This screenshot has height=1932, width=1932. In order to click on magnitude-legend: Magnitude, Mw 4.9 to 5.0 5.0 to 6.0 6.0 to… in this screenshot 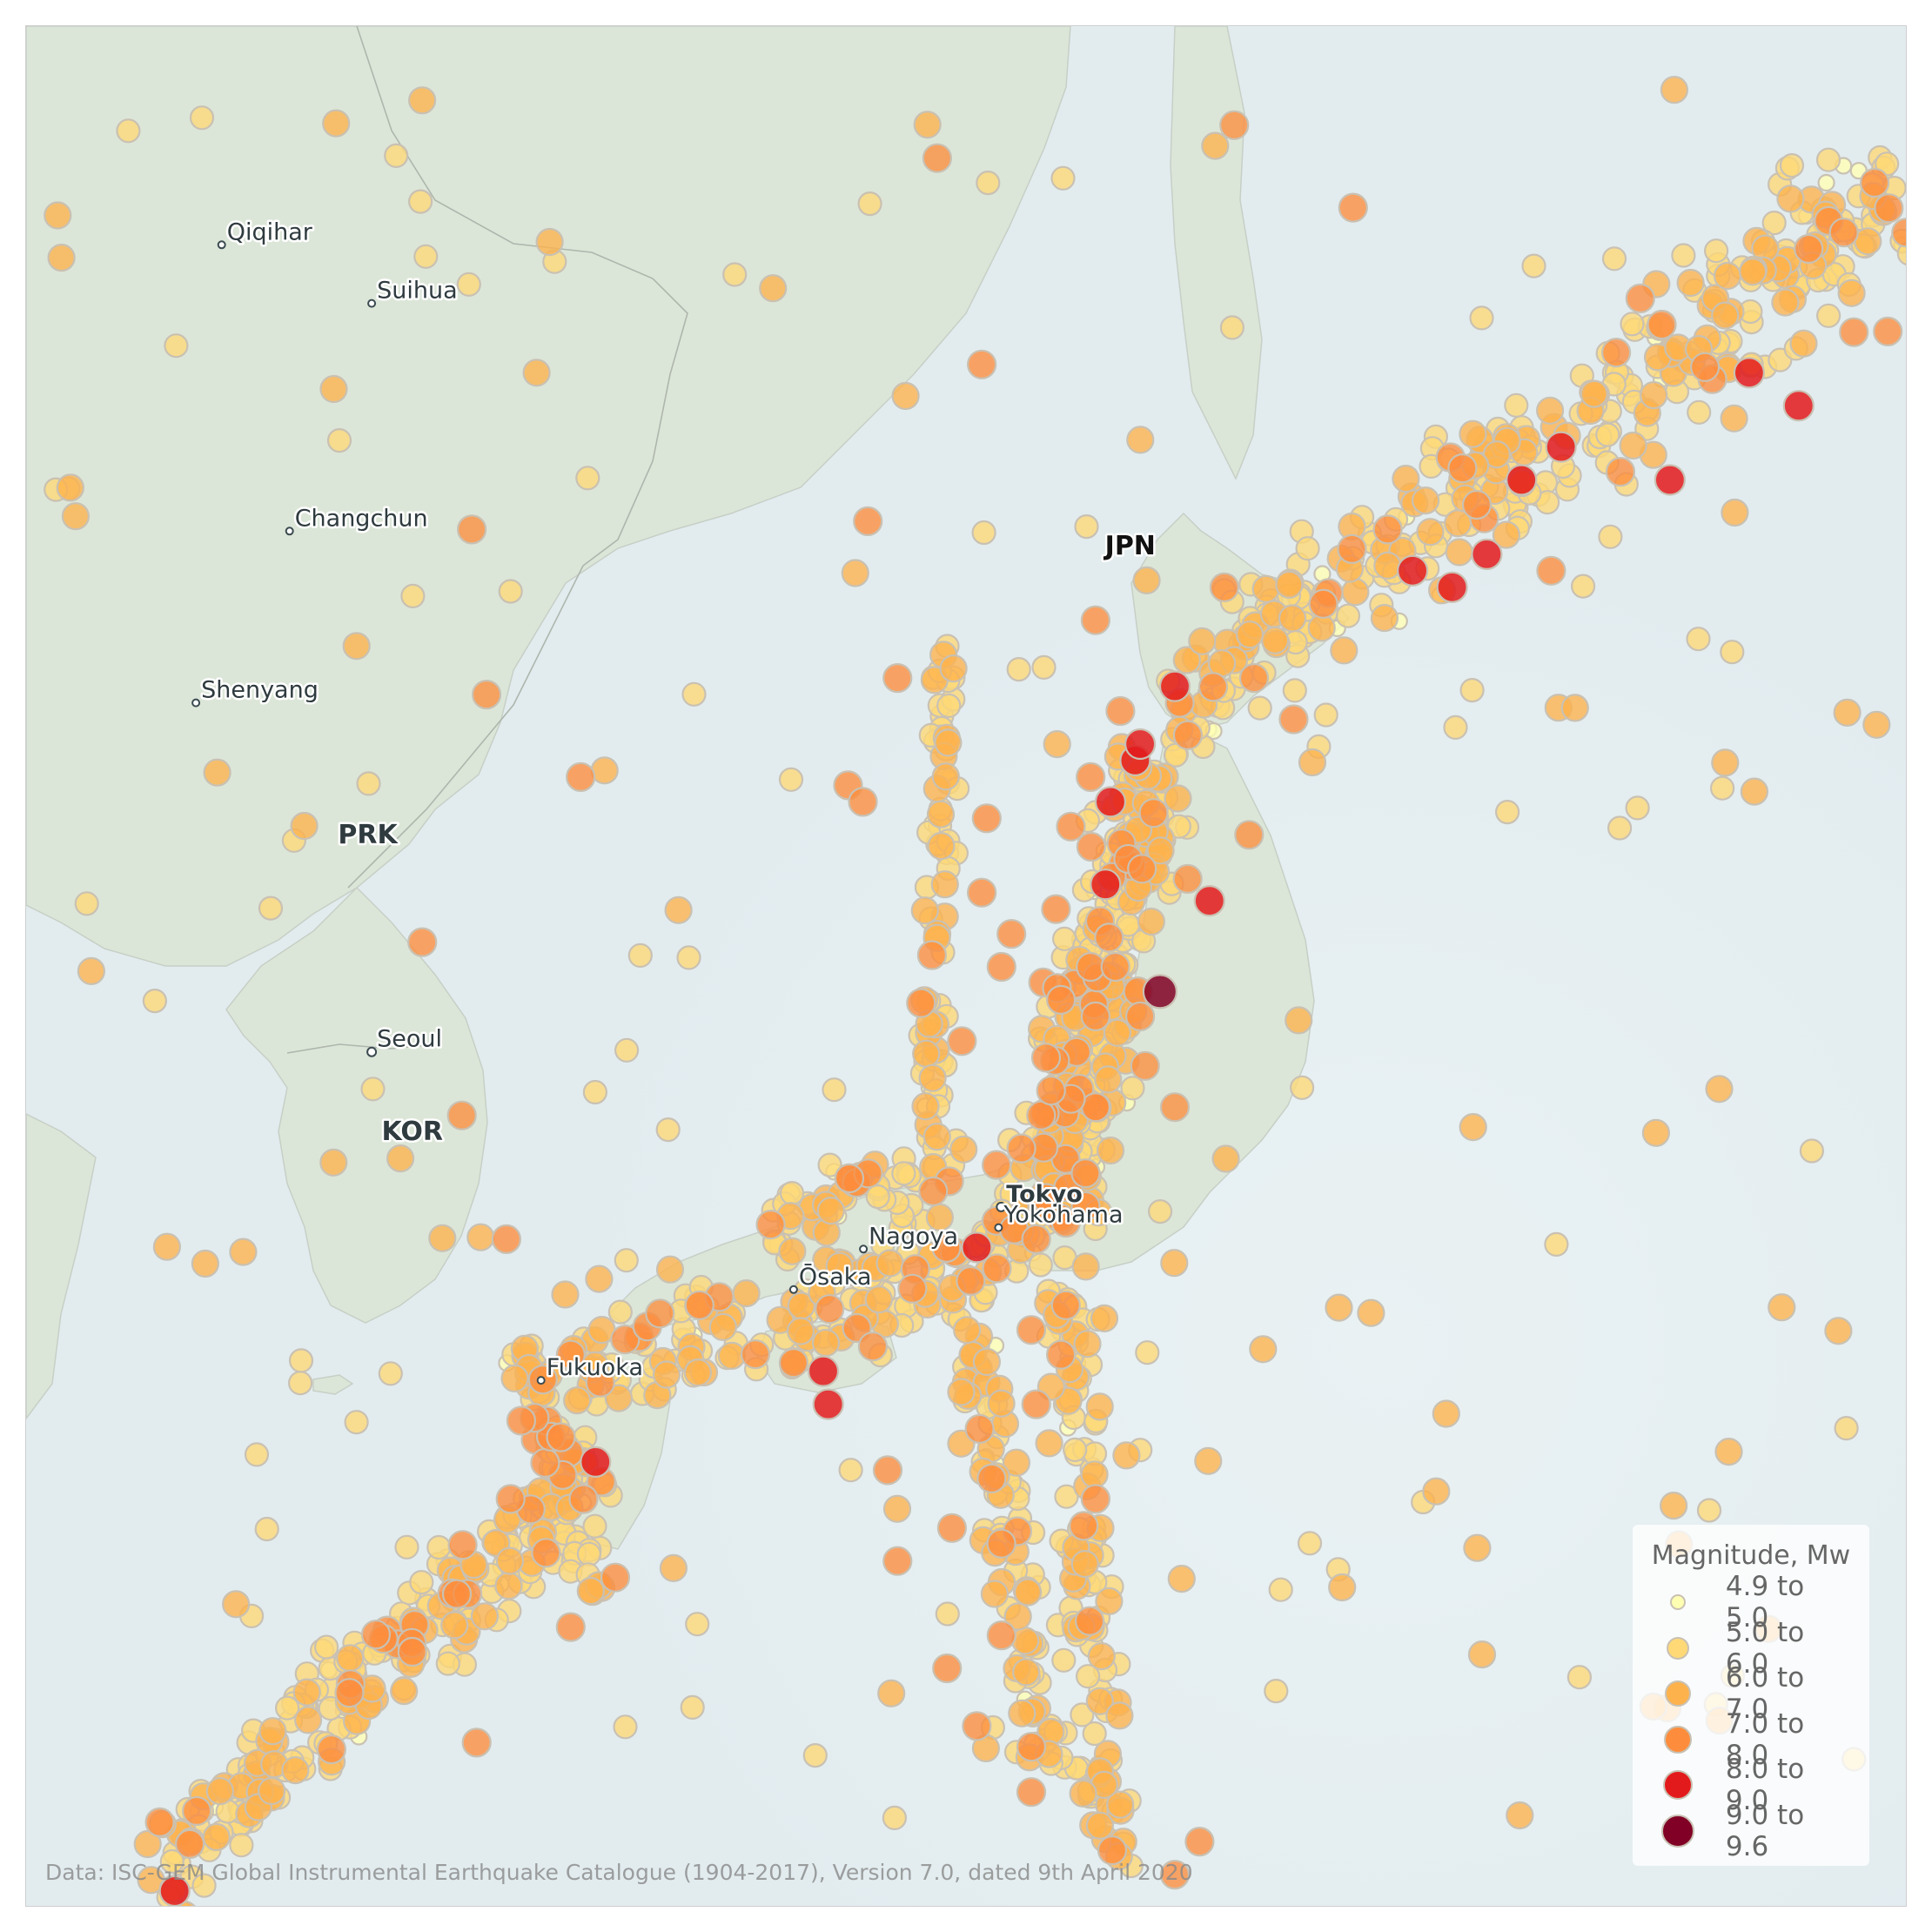, I will do `click(1751, 1695)`.